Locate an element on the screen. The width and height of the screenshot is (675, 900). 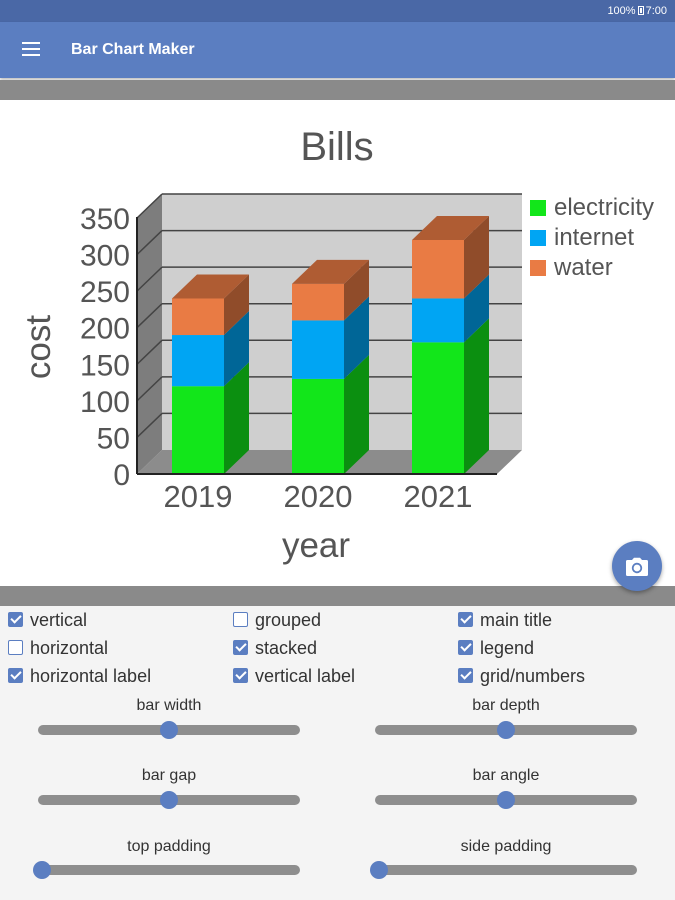
bar-water-2019 is located at coordinates (198, 317).